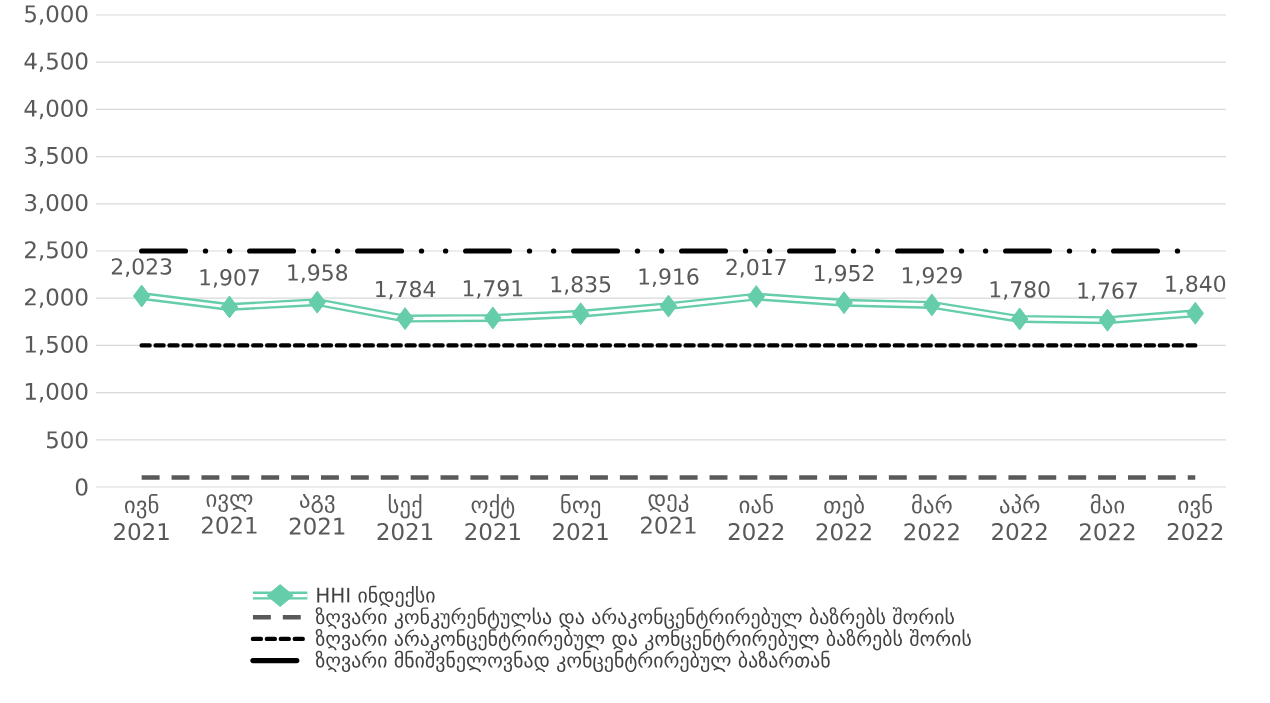 This screenshot has width=1270, height=703. What do you see at coordinates (668, 514) in the screenshot?
I see `x-tick-label: დეკ 2021` at bounding box center [668, 514].